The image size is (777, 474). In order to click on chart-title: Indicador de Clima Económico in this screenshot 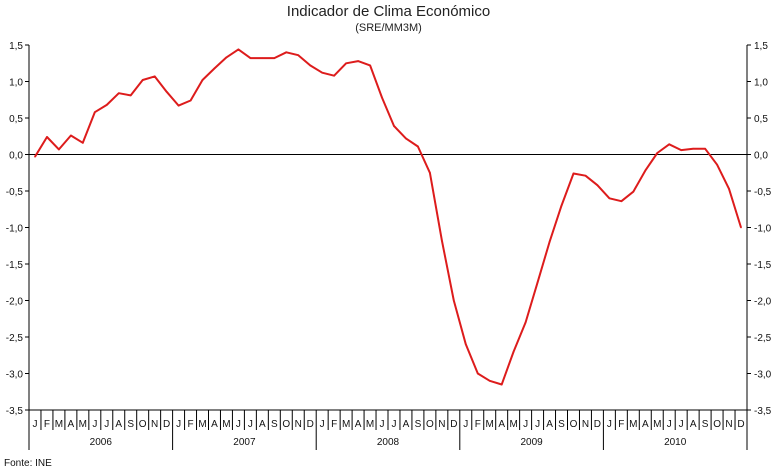, I will do `click(388, 11)`.